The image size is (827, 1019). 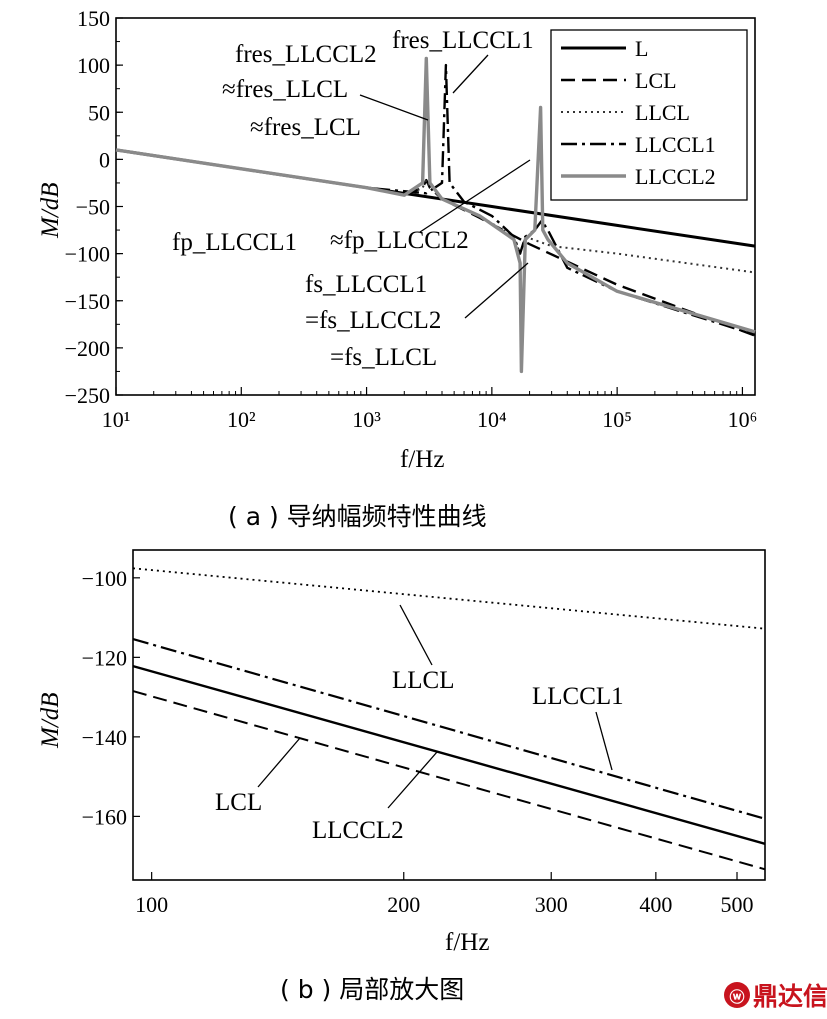 What do you see at coordinates (285, 89) in the screenshot?
I see `annotation-res-llcl: ≈fres_LLCL` at bounding box center [285, 89].